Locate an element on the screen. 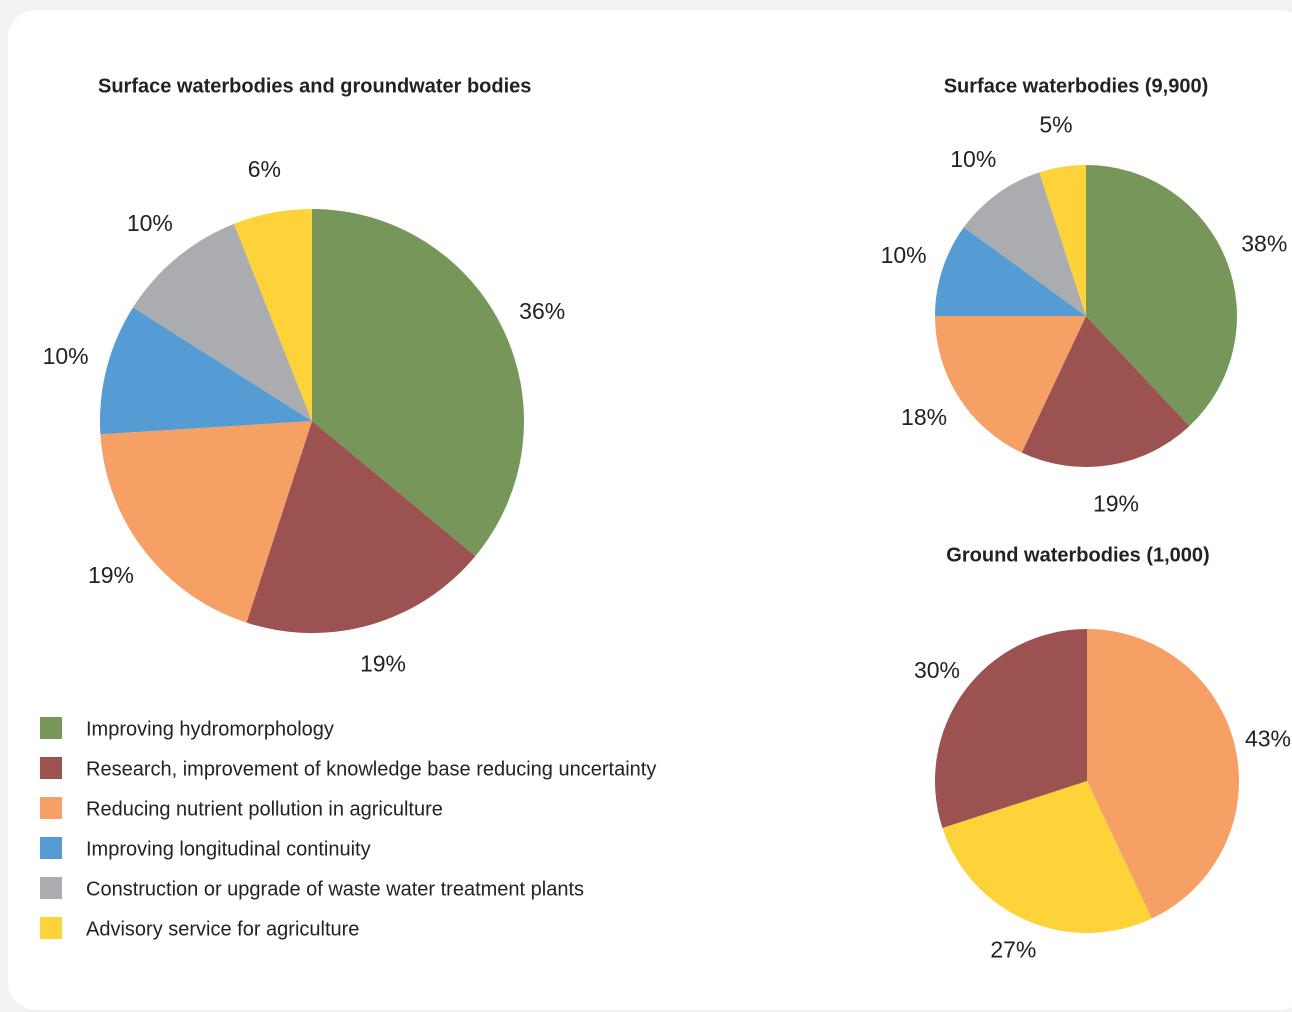 The width and height of the screenshot is (1292, 1012). slice-label: 18% is located at coordinates (924, 417).